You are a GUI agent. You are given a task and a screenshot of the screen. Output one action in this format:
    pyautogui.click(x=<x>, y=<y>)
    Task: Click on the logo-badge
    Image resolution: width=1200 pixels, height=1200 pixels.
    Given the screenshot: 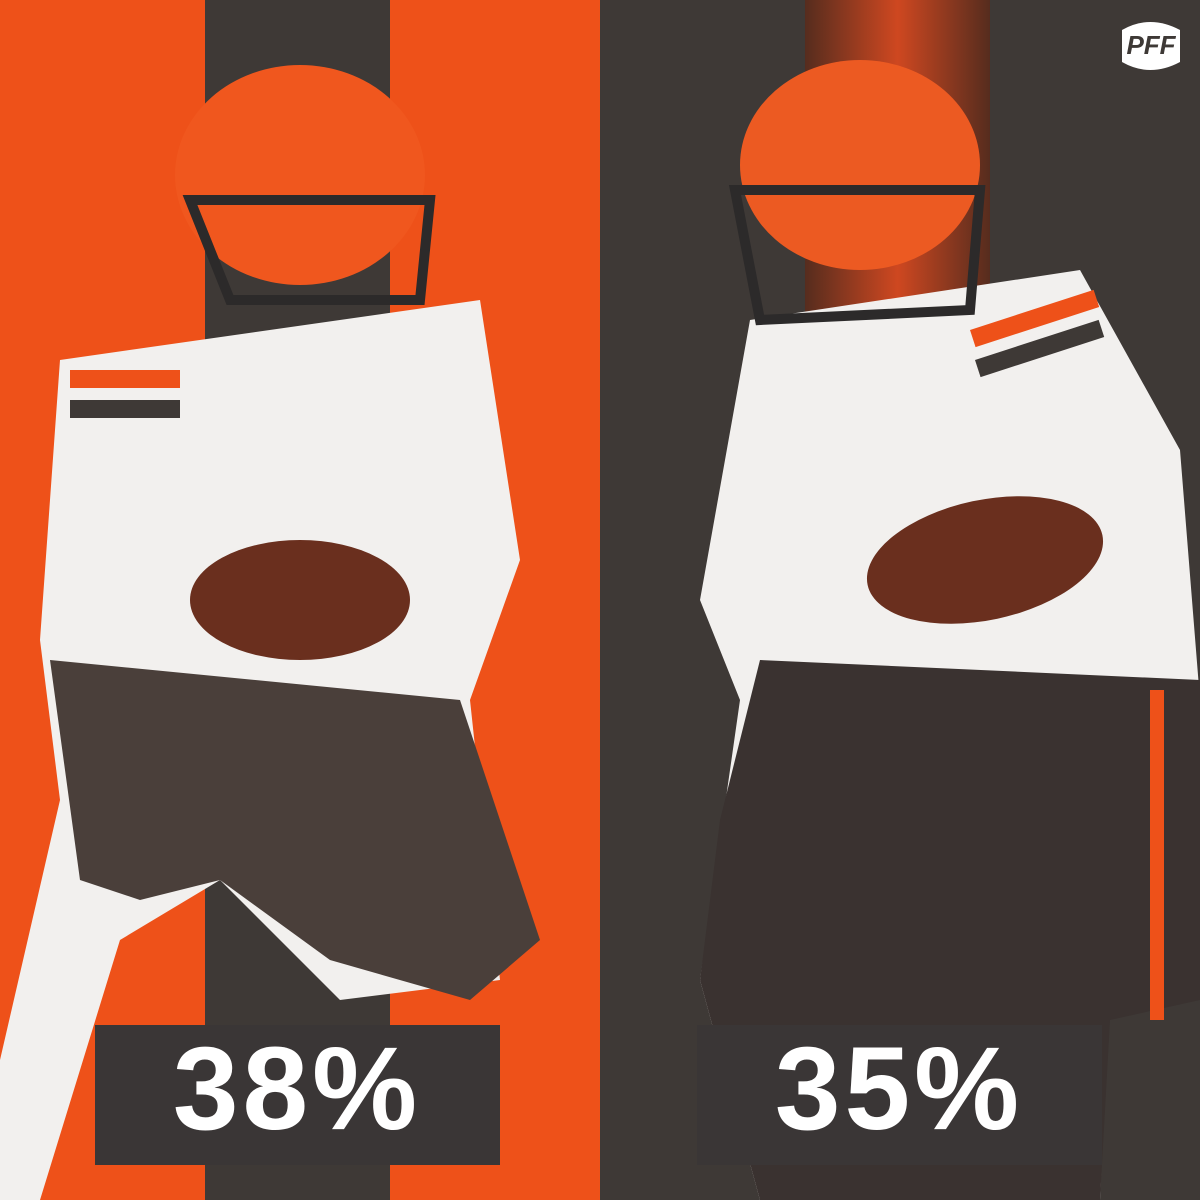 What is the action you would take?
    pyautogui.click(x=1151, y=46)
    